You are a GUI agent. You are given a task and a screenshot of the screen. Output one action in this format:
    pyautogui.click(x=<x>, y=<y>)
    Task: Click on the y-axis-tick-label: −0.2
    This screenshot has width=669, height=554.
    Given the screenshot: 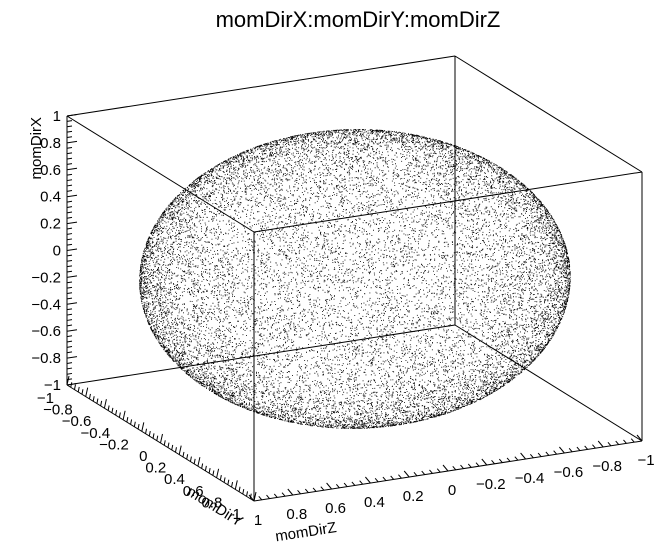 What is the action you would take?
    pyautogui.click(x=114, y=444)
    